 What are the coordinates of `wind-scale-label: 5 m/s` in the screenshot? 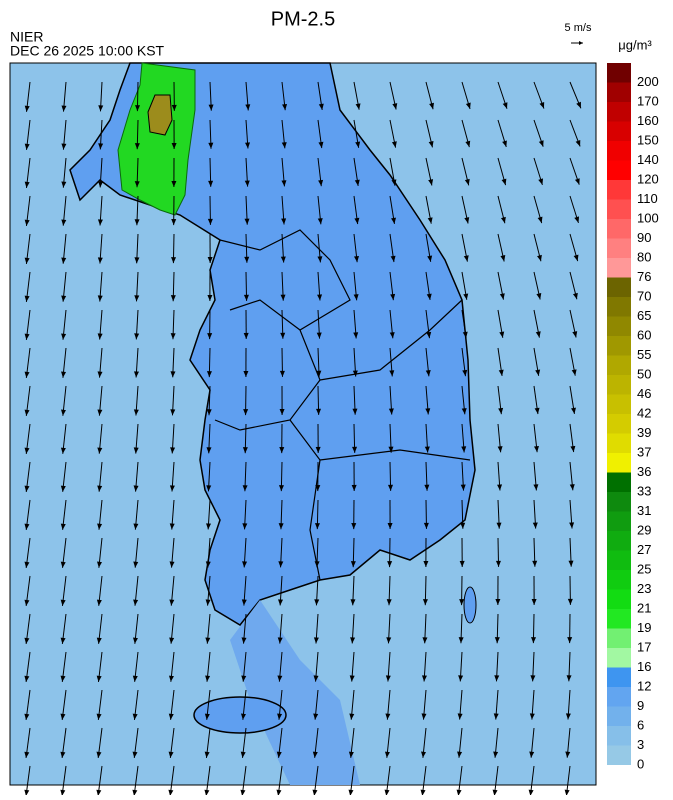 It's located at (578, 28).